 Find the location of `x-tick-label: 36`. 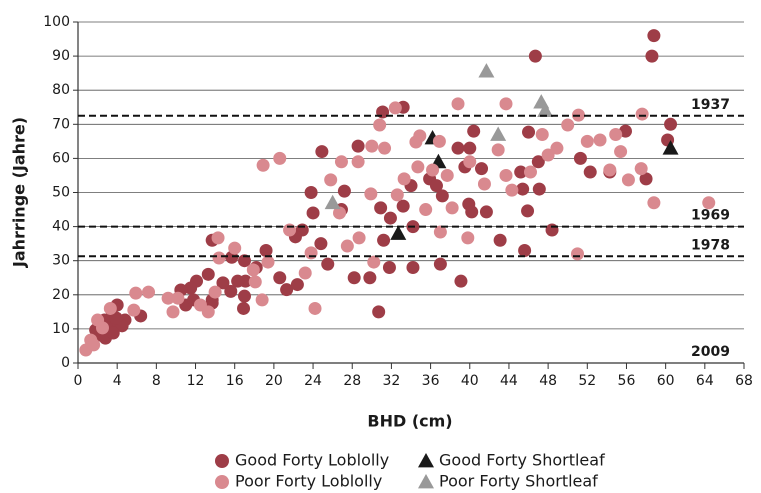

x-tick-label: 36 is located at coordinates (431, 381).